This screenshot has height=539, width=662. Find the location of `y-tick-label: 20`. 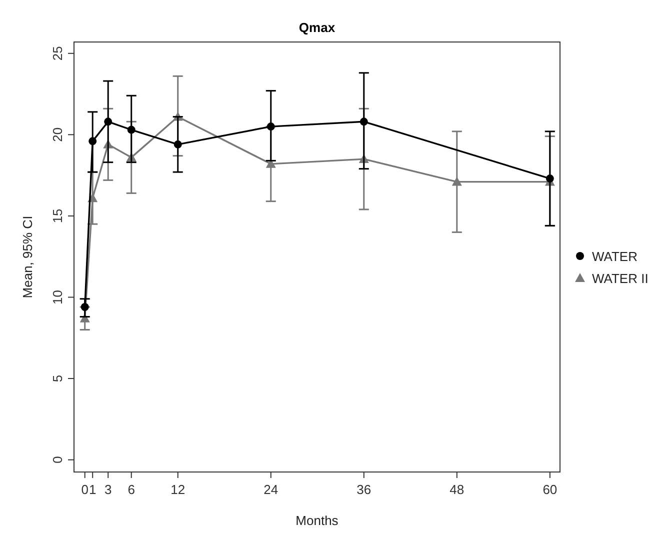

y-tick-label: 20 is located at coordinates (57, 134).